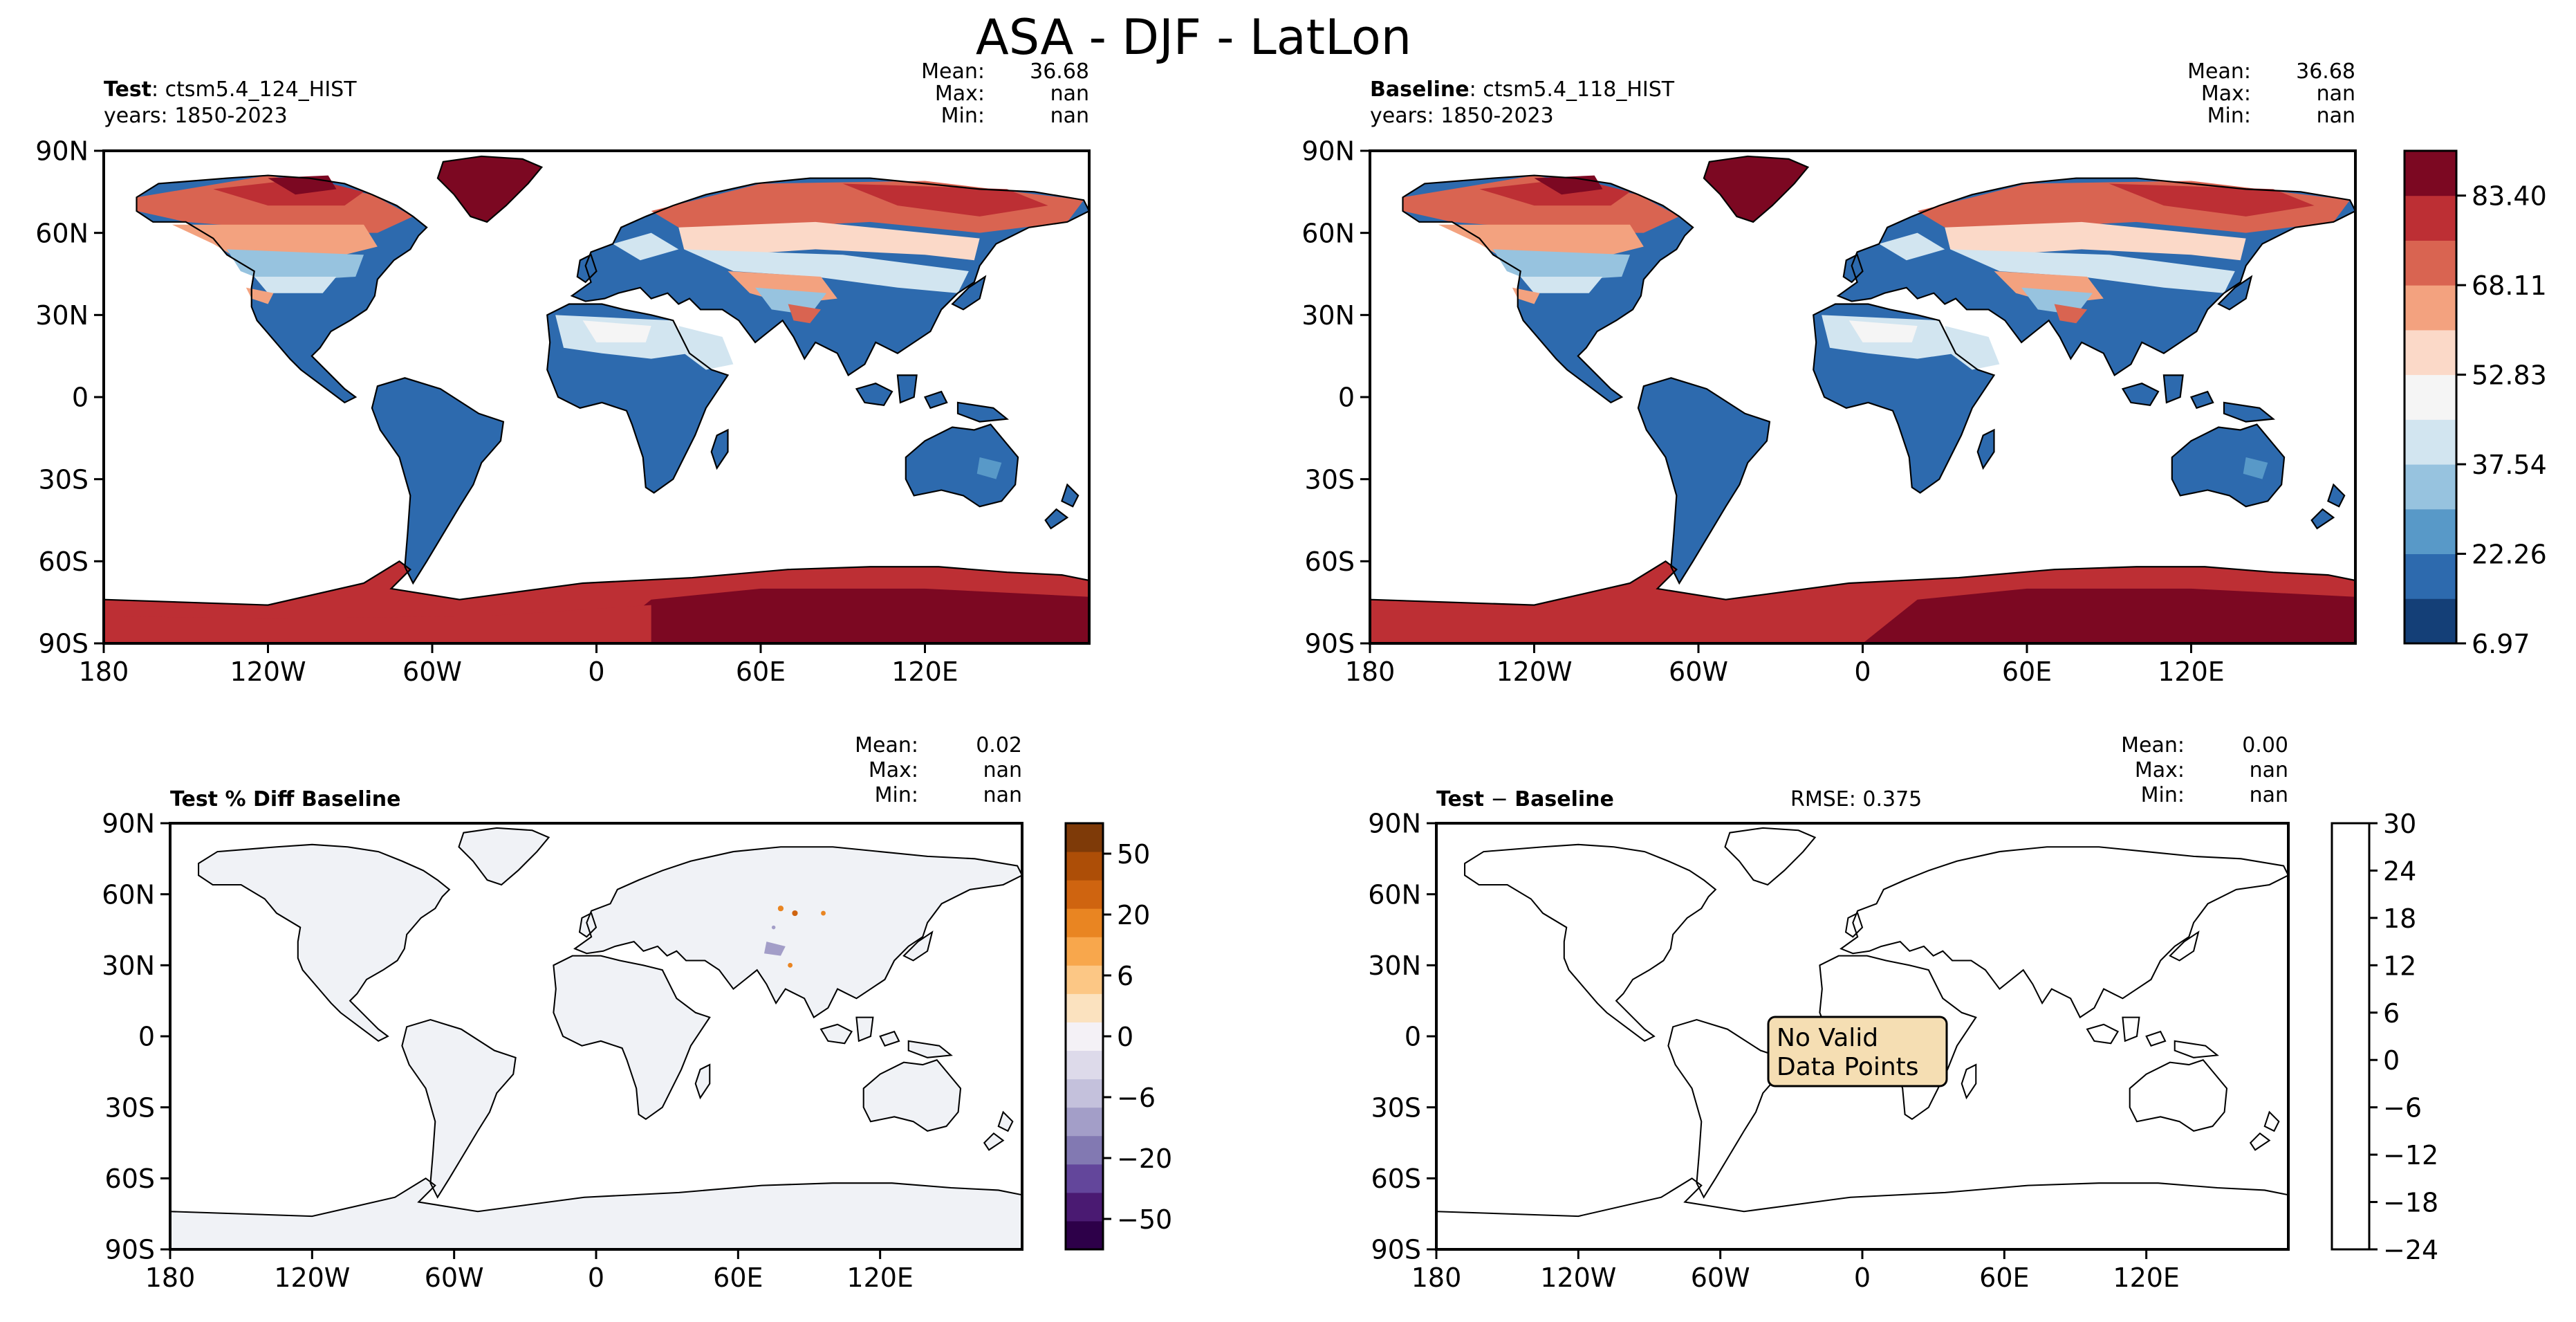  Describe the element at coordinates (2411, 1203) in the screenshot. I see `colorbar-tick-label: −18` at that location.